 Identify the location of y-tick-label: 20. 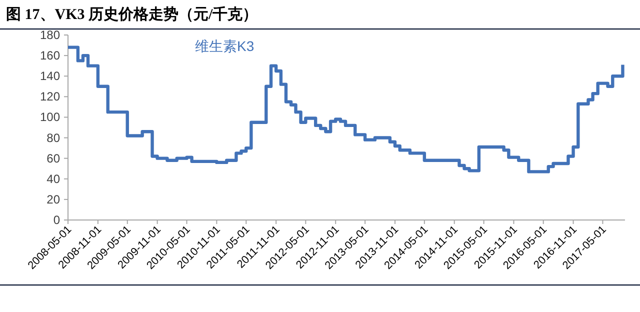
(53, 199).